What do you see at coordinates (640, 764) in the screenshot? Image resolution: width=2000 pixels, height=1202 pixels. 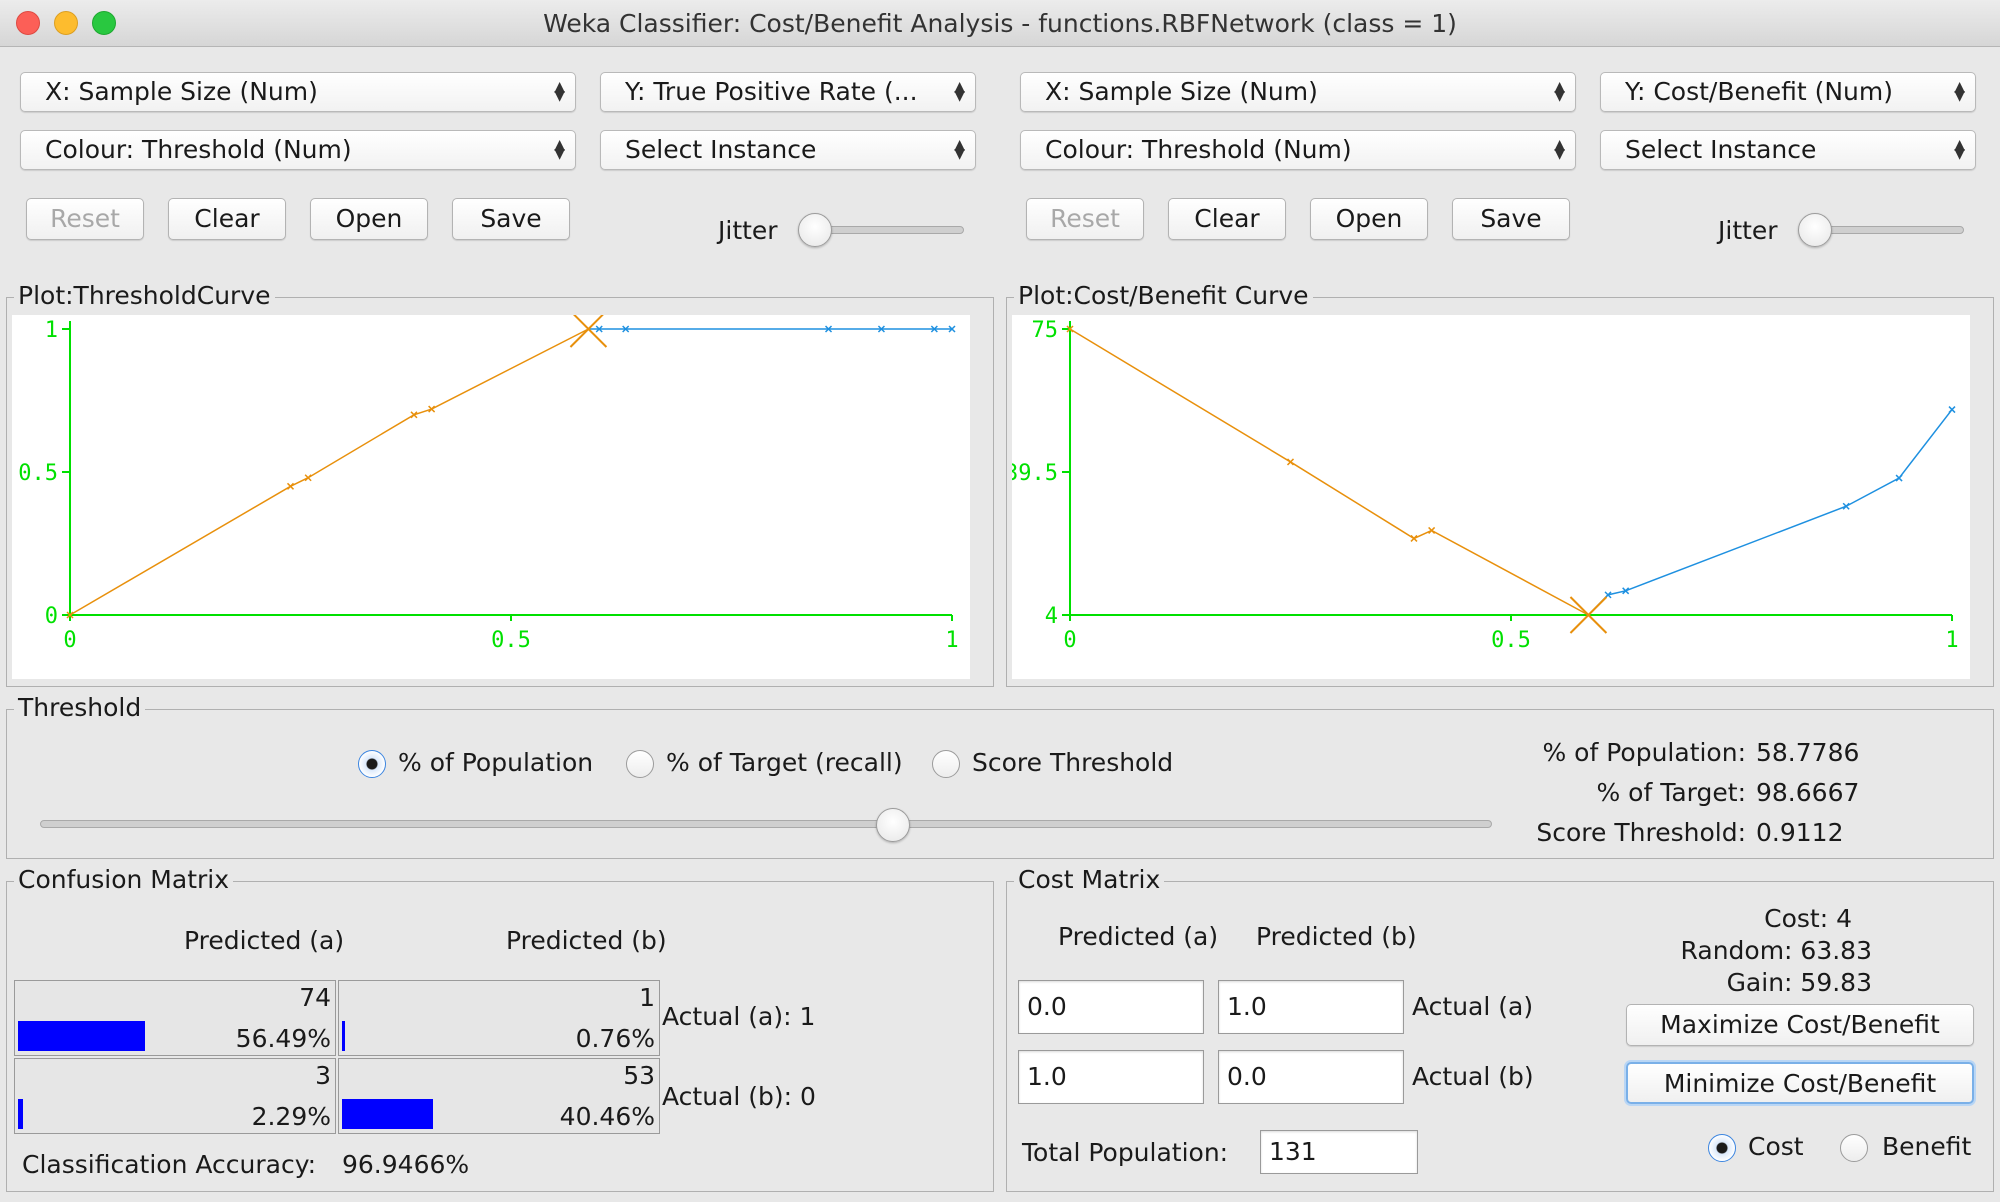 I see `target-recall-radio` at bounding box center [640, 764].